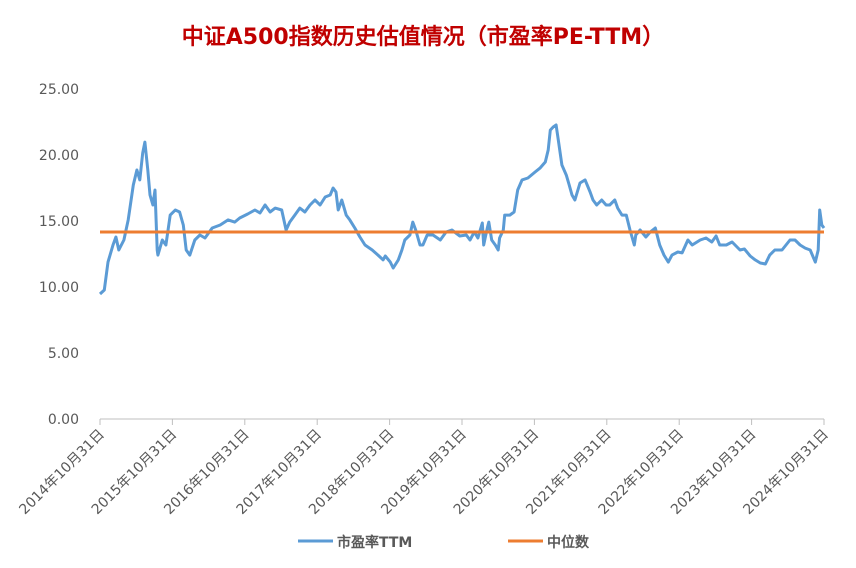  What do you see at coordinates (568, 542) in the screenshot?
I see `legend-label-median: 中位数` at bounding box center [568, 542].